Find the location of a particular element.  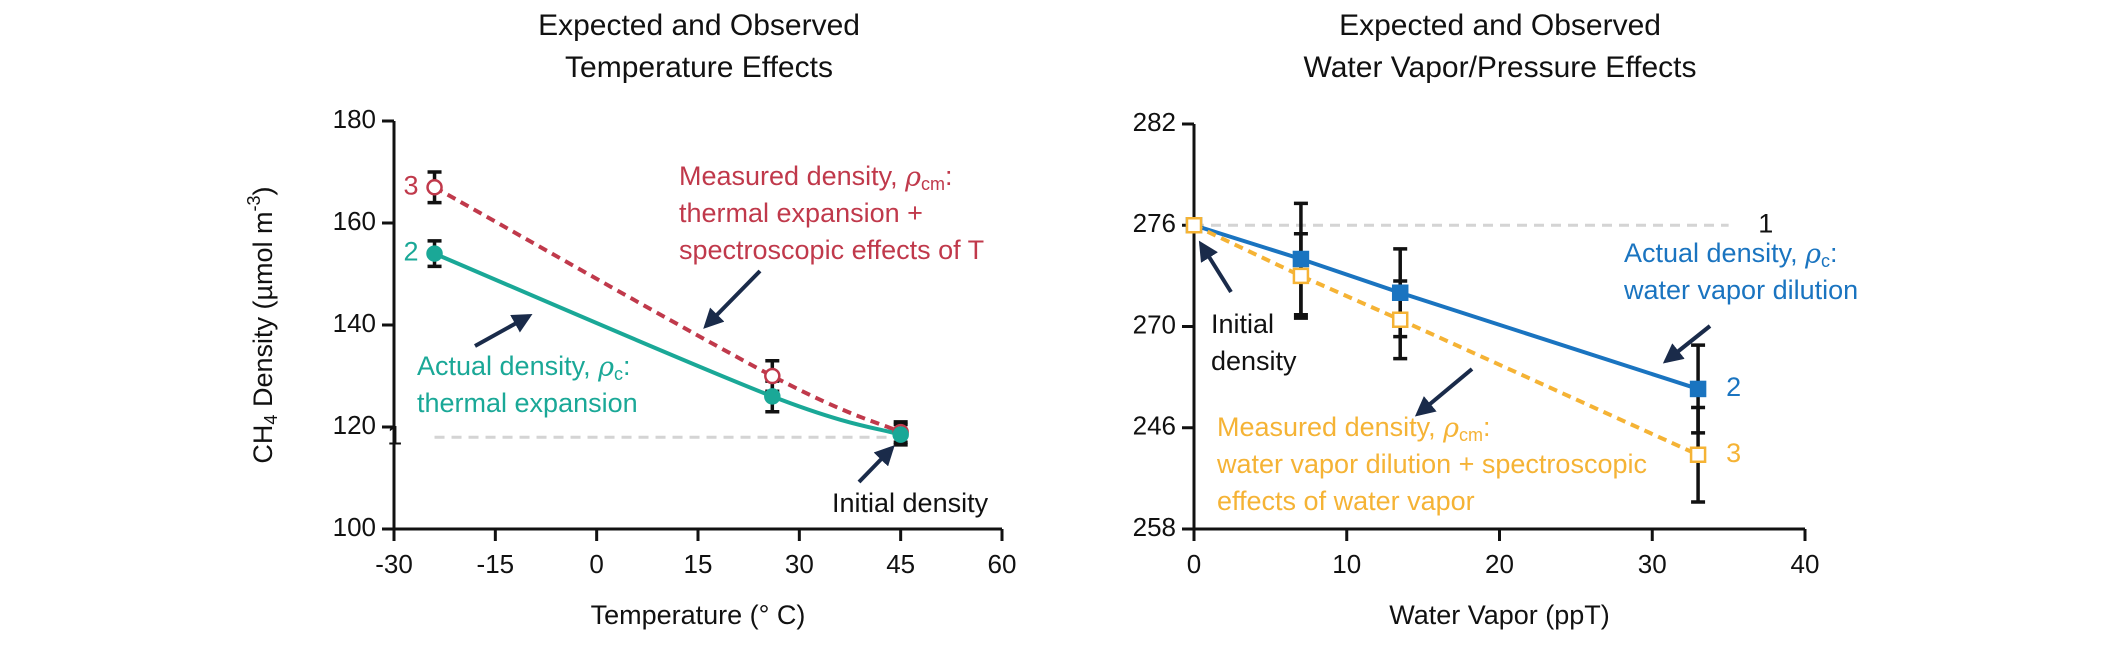

y-axis-label: CH4 Density (µmol m-3) is located at coordinates (262, 324).